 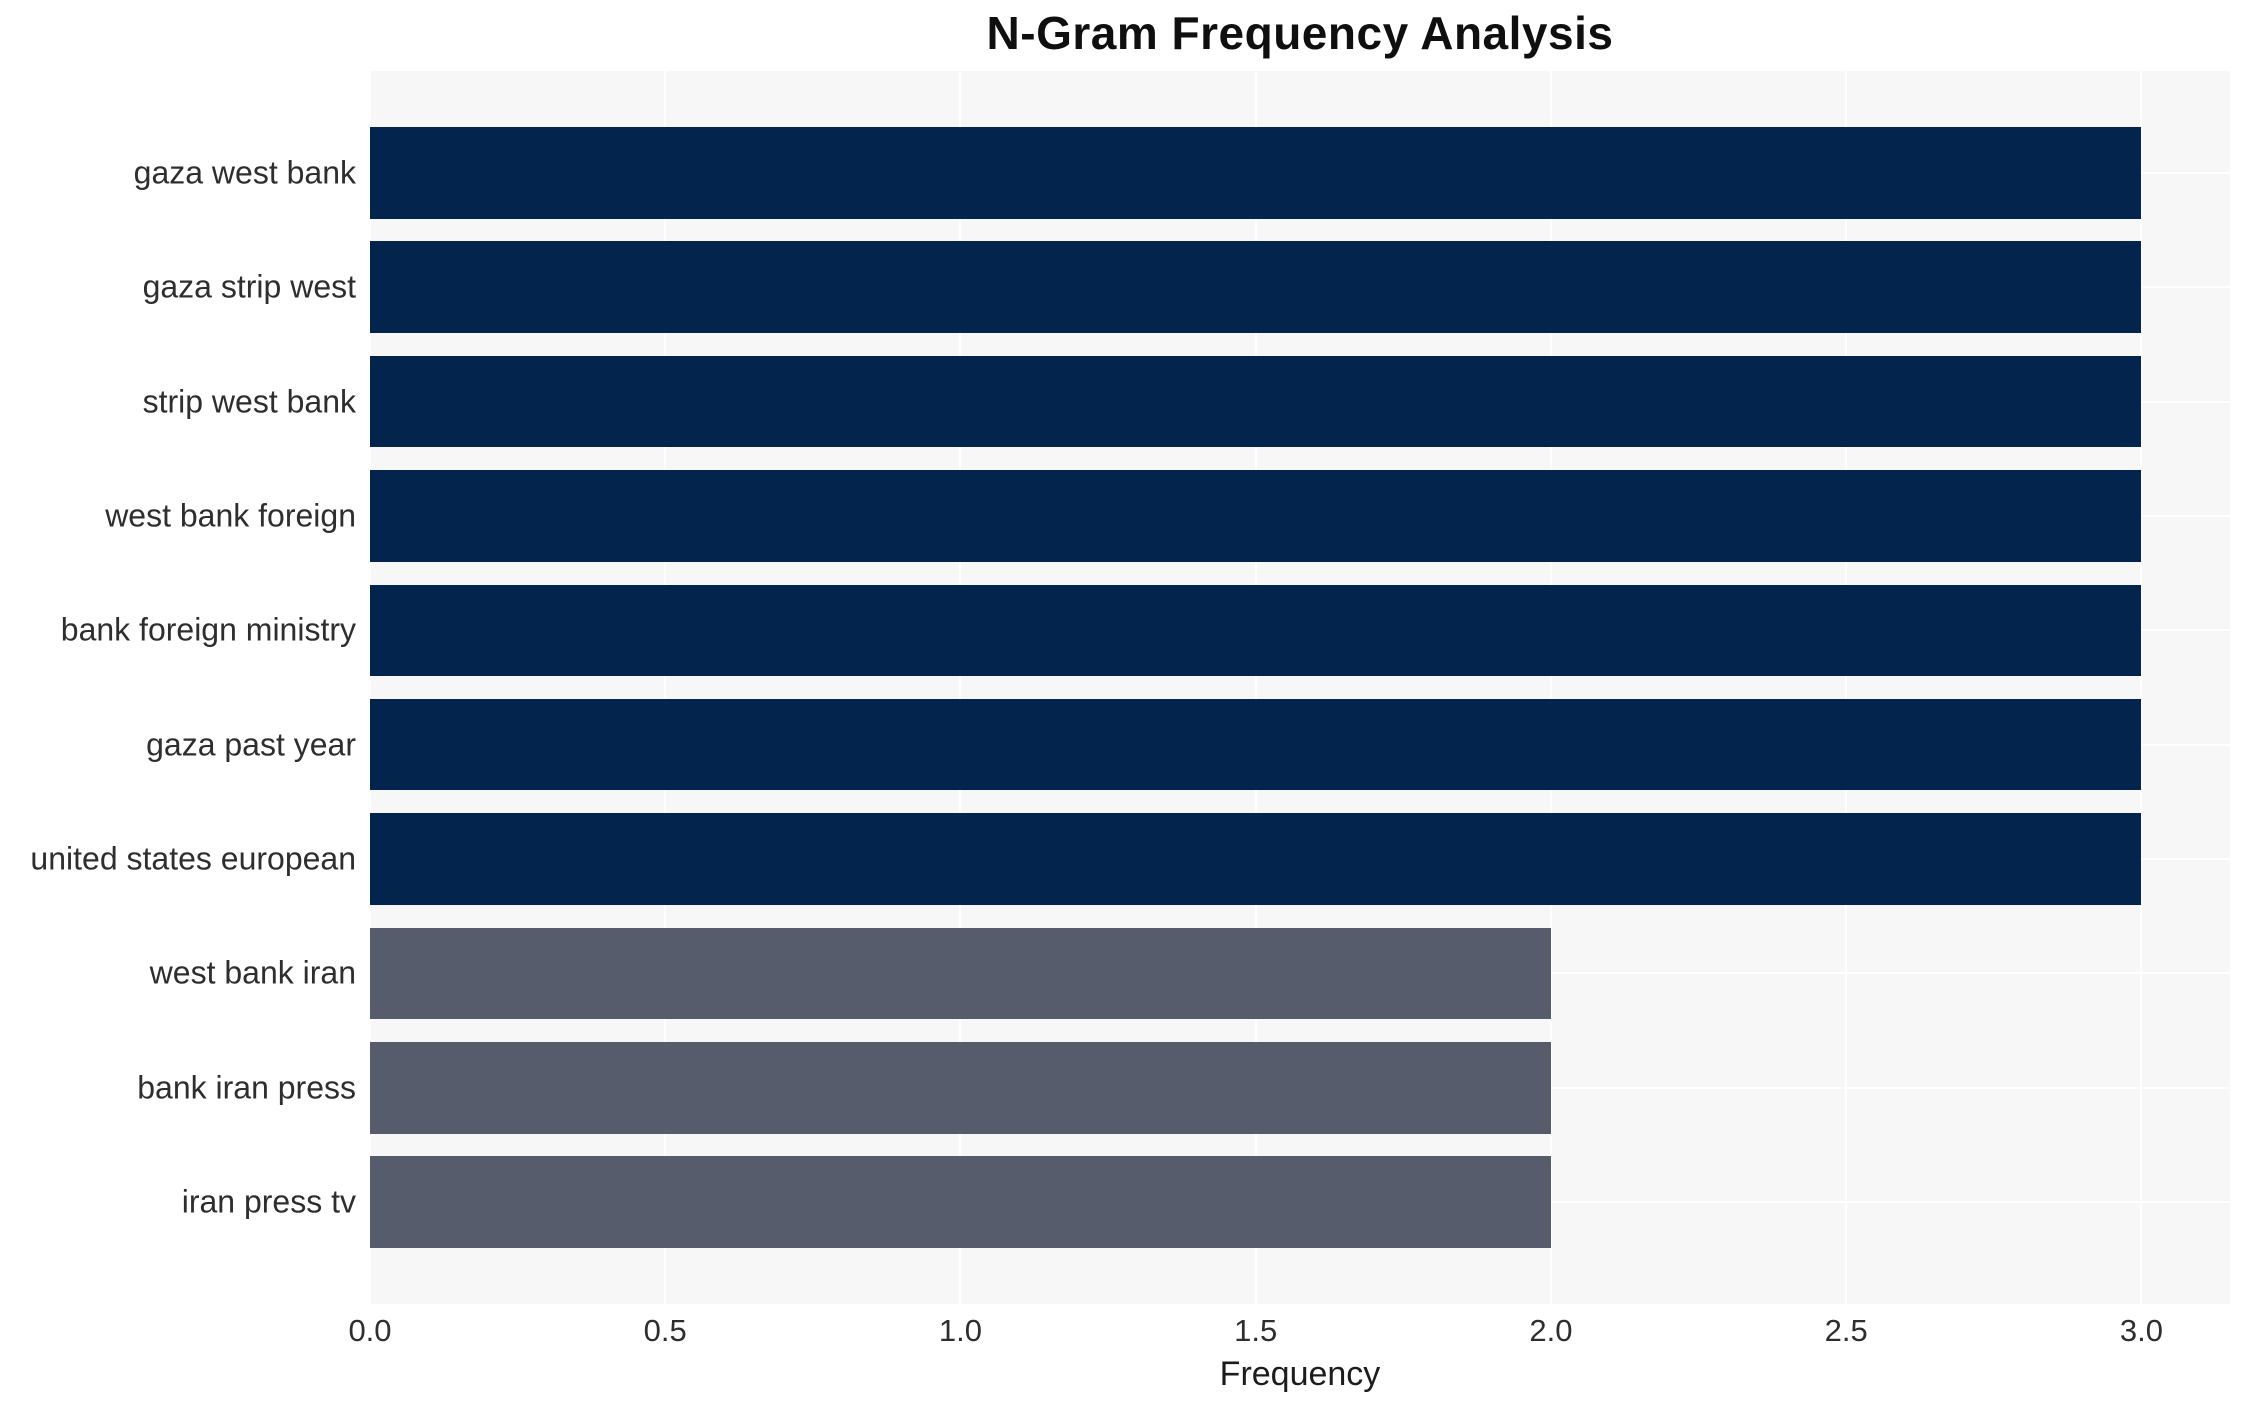 I want to click on bar-strip-west-bank, so click(x=1256, y=401).